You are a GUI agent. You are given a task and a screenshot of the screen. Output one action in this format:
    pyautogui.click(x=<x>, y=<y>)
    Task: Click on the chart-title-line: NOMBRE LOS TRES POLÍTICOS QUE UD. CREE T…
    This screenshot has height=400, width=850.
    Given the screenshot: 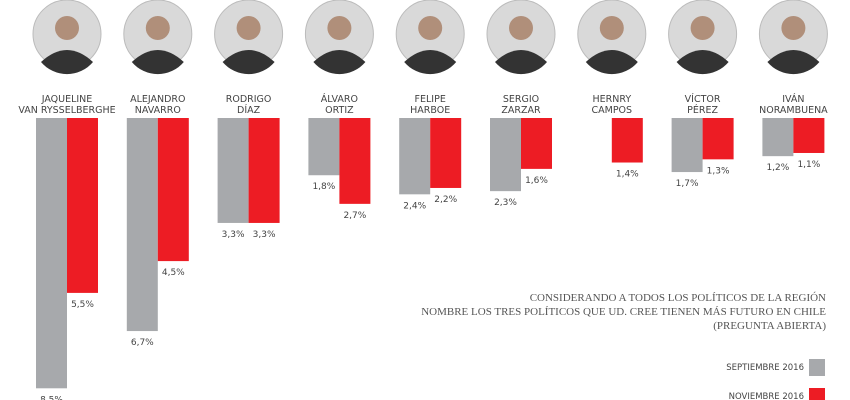 What is the action you would take?
    pyautogui.click(x=623, y=312)
    